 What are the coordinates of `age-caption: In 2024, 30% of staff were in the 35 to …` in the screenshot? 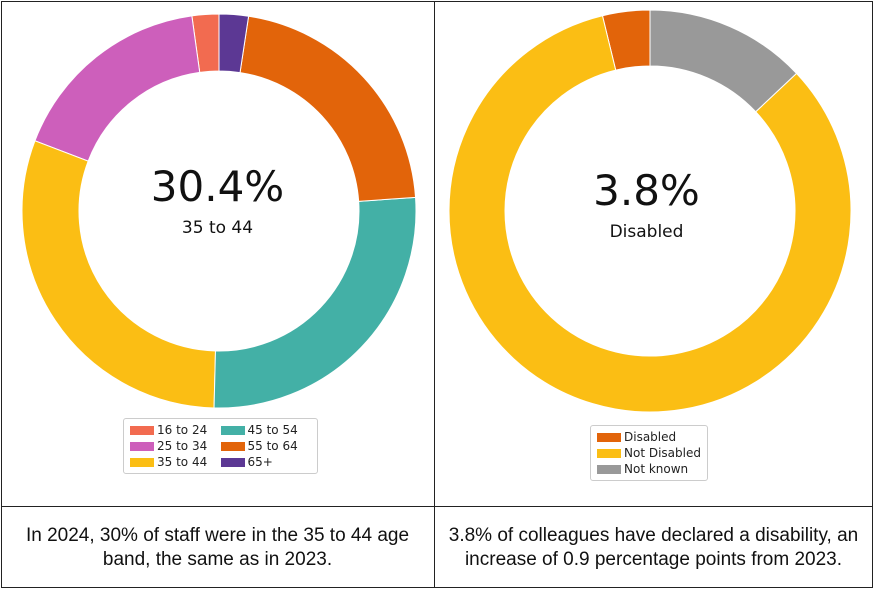 It's located at (217, 547).